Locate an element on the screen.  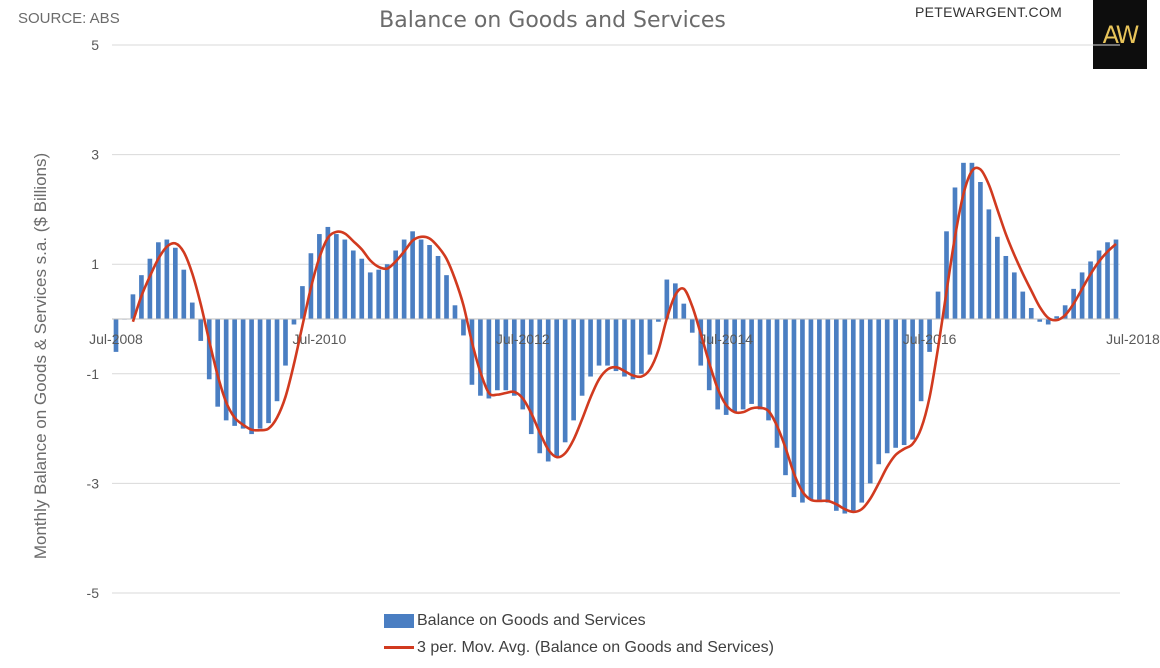
x-tick-label: Jul-2018 is located at coordinates (1133, 339).